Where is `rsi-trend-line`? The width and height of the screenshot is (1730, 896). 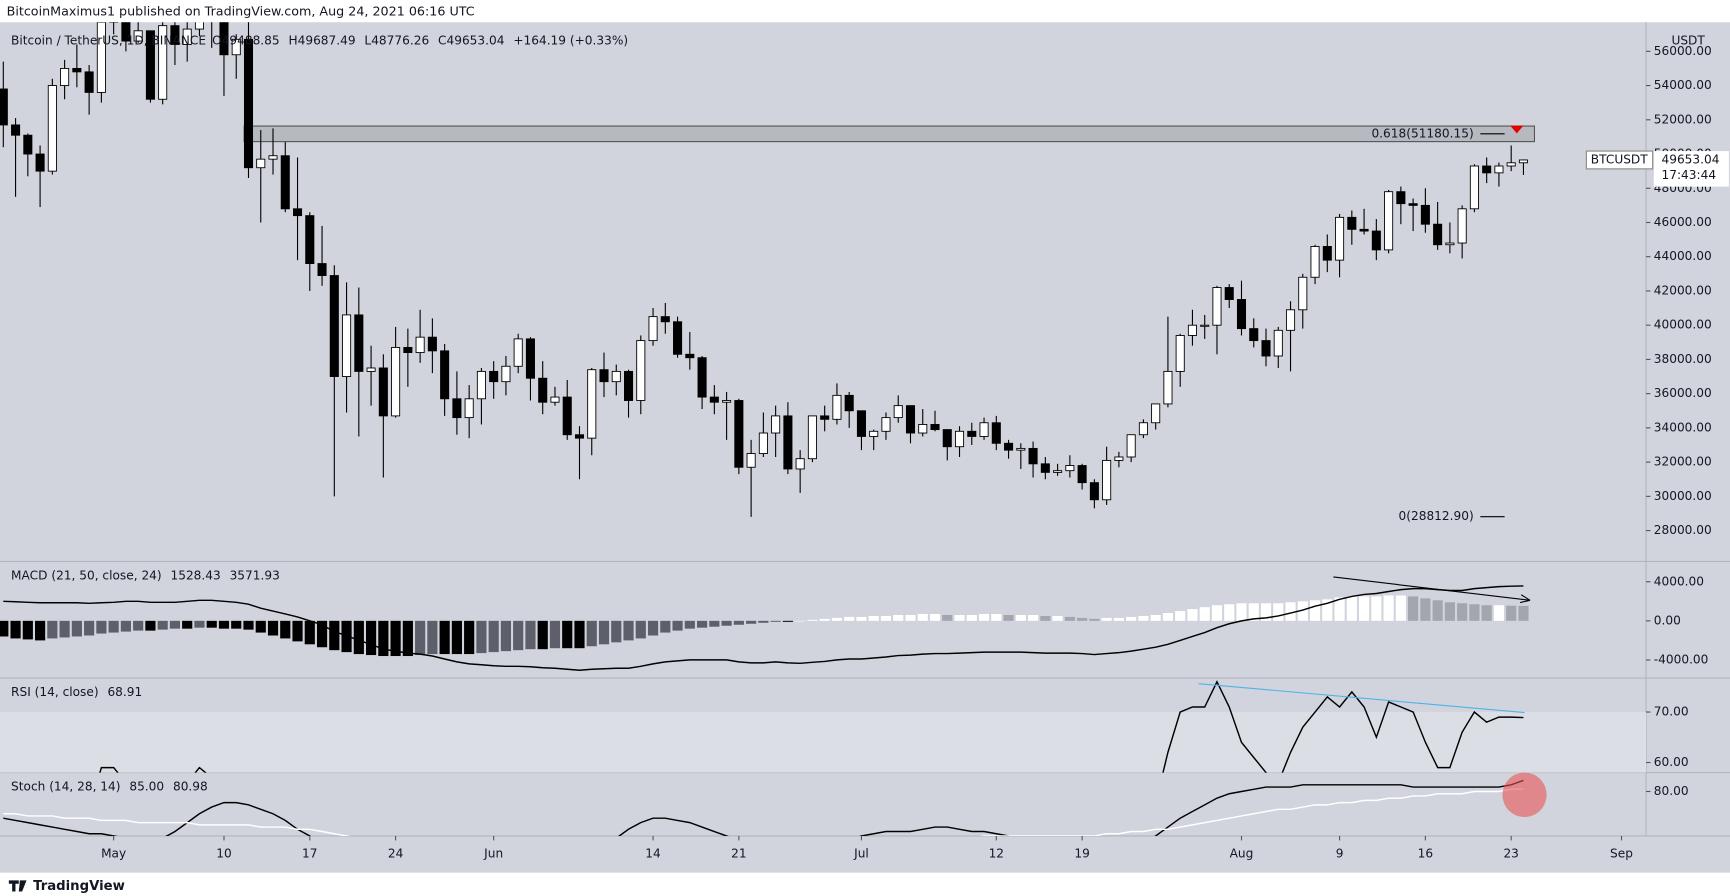
rsi-trend-line is located at coordinates (1361, 698).